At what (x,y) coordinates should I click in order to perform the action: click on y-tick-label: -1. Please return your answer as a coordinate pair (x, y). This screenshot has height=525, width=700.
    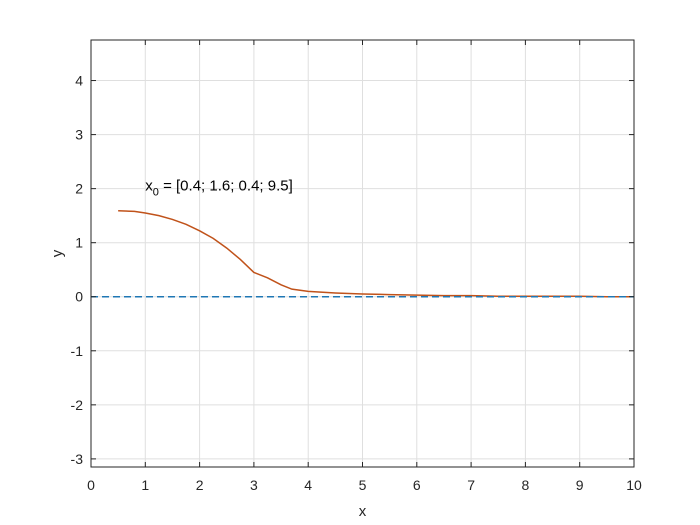
    Looking at the image, I should click on (77, 351).